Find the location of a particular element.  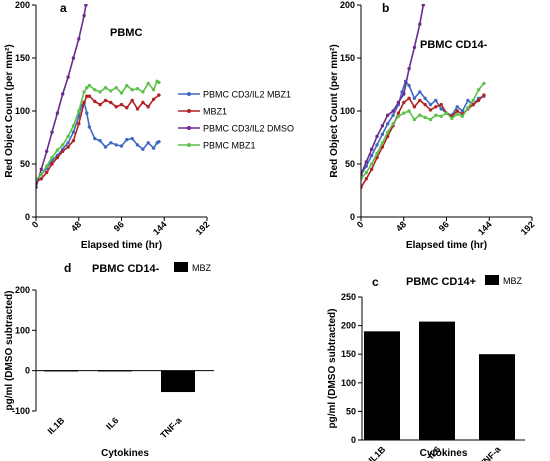

panel-label: b is located at coordinates (385, 8).